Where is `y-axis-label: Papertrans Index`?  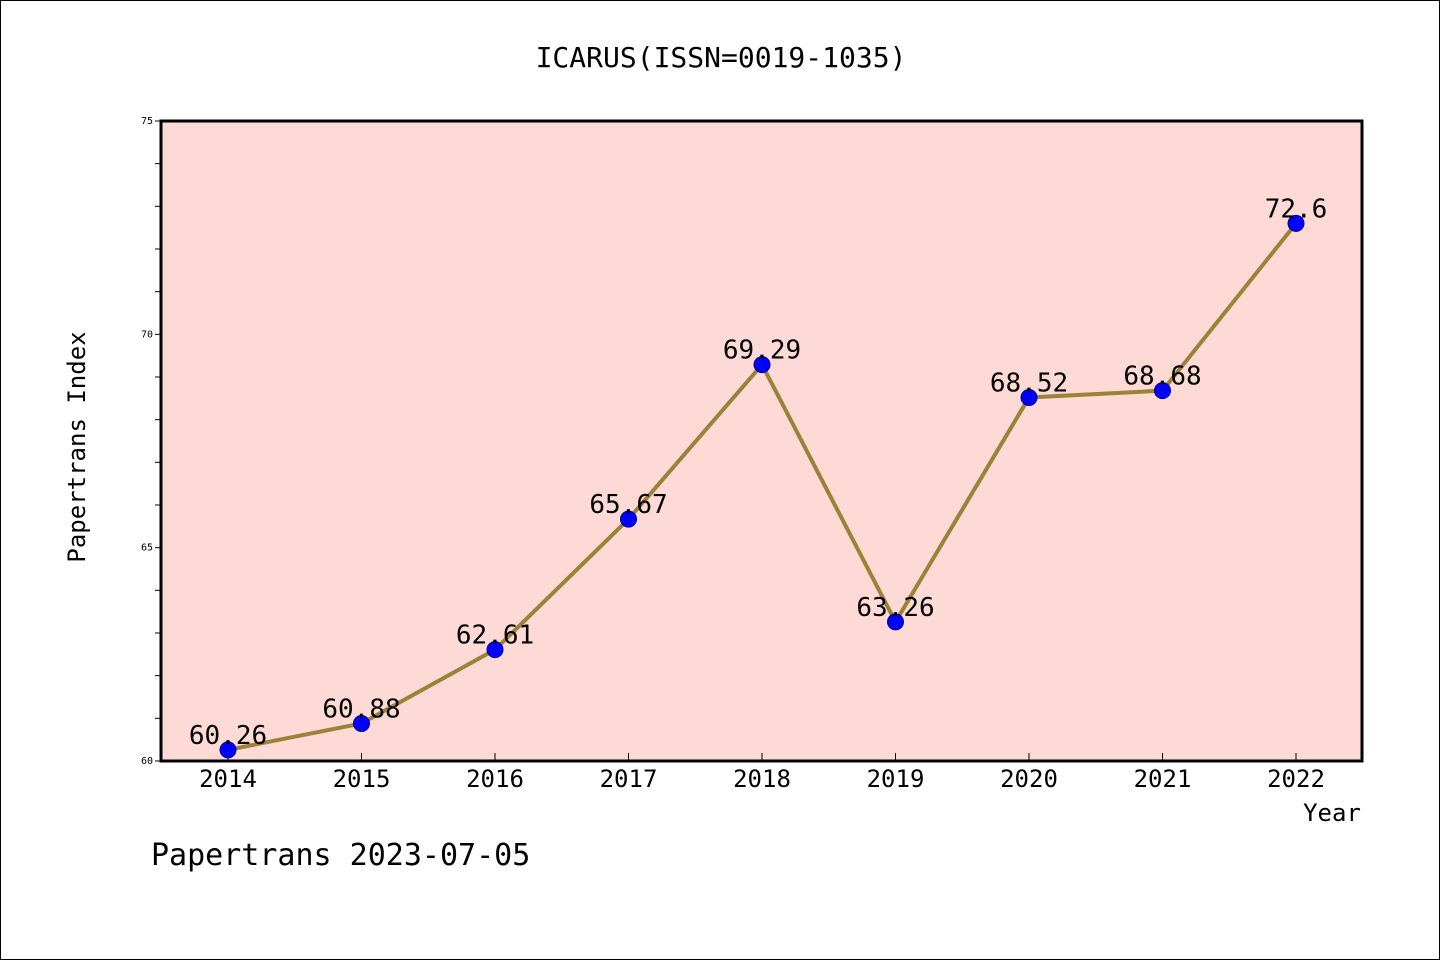
y-axis-label: Papertrans Index is located at coordinates (77, 446).